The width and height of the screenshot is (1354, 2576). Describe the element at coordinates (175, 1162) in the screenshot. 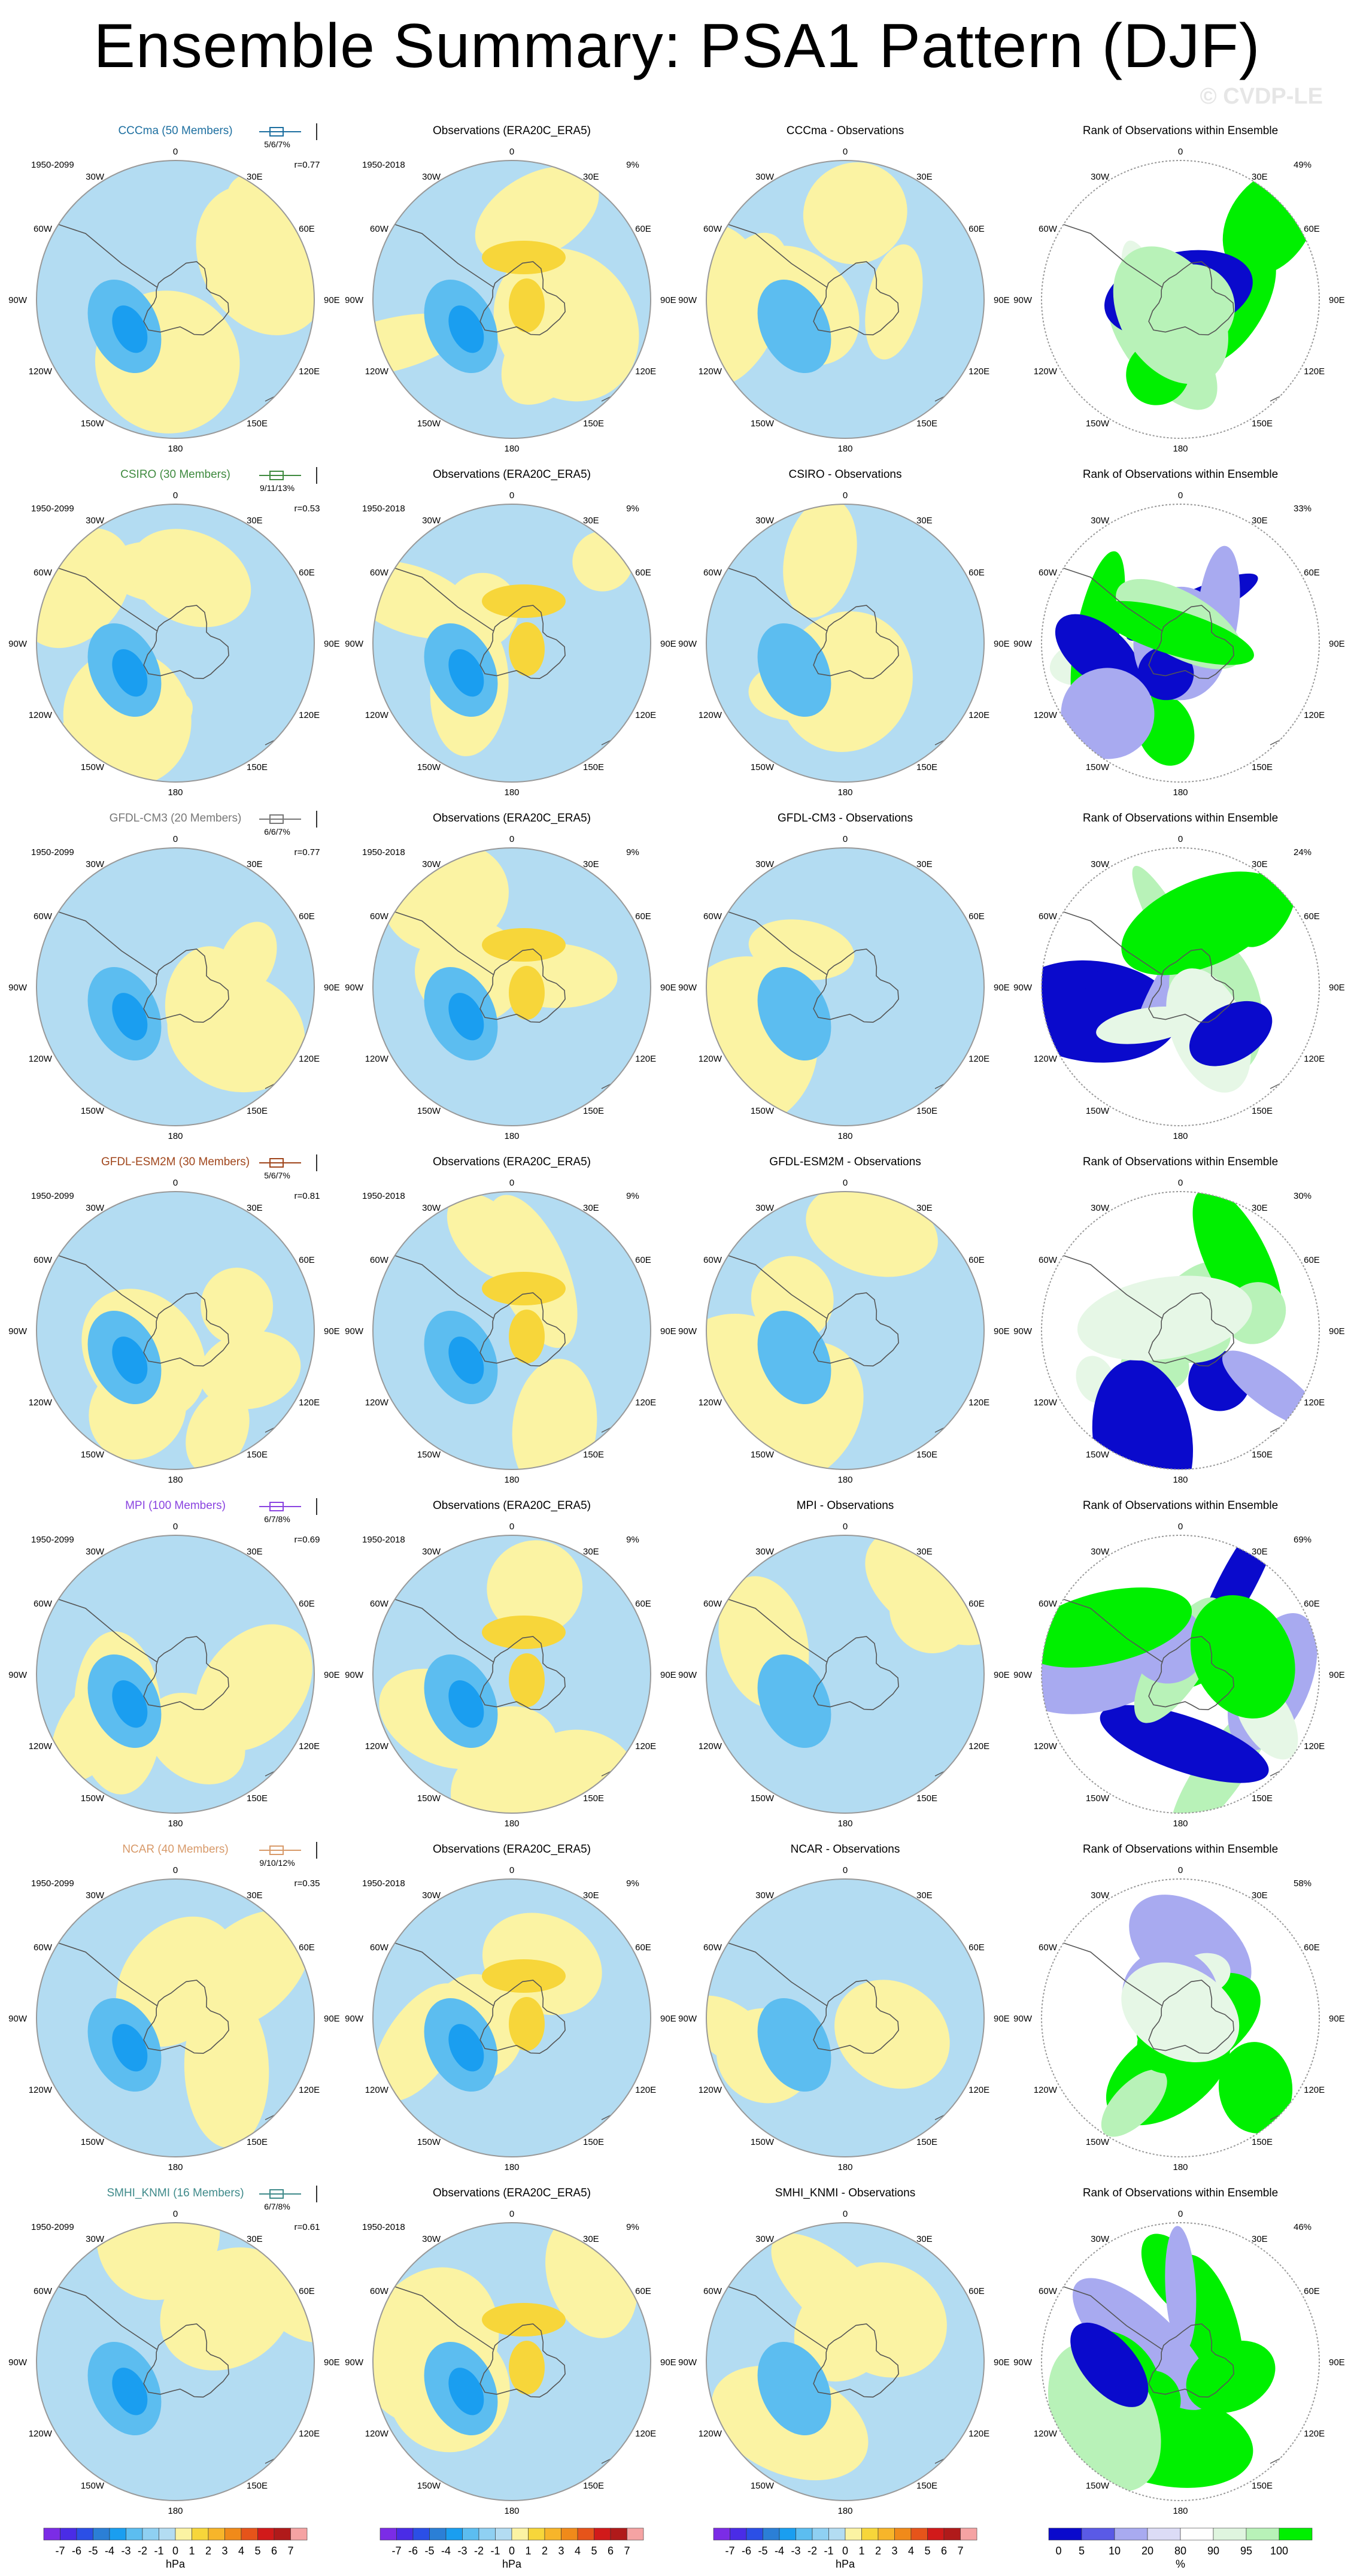

I see `model-title: GFDL-ESM2M (30 Members)` at that location.